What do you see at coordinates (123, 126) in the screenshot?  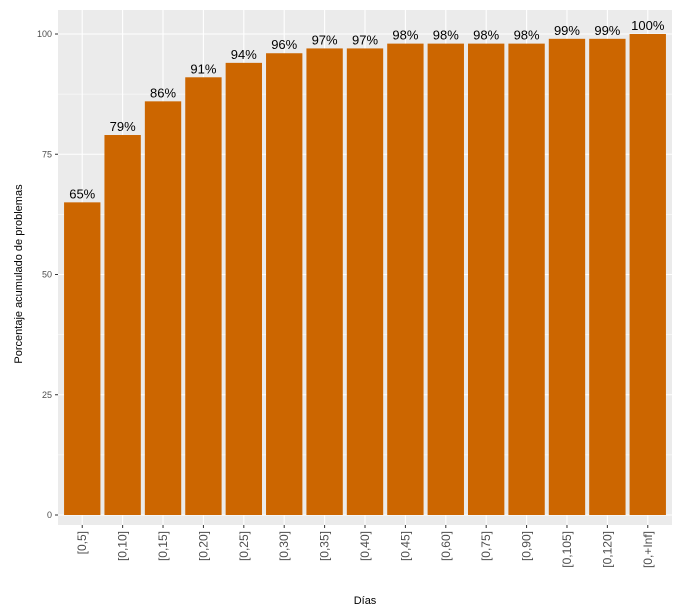 I see `data-label: 79%` at bounding box center [123, 126].